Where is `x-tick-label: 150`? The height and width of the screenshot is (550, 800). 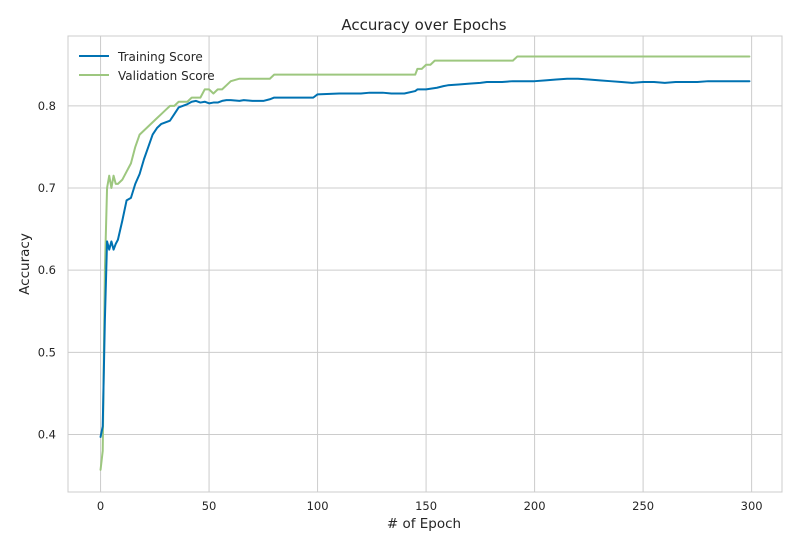 x-tick-label: 150 is located at coordinates (426, 506).